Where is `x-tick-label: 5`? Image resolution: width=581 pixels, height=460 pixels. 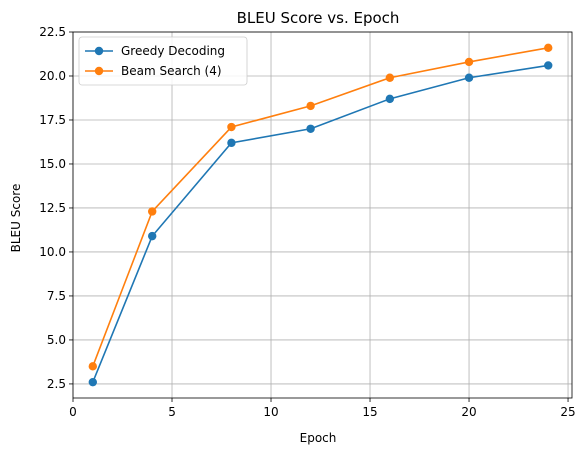 x-tick-label: 5 is located at coordinates (172, 412).